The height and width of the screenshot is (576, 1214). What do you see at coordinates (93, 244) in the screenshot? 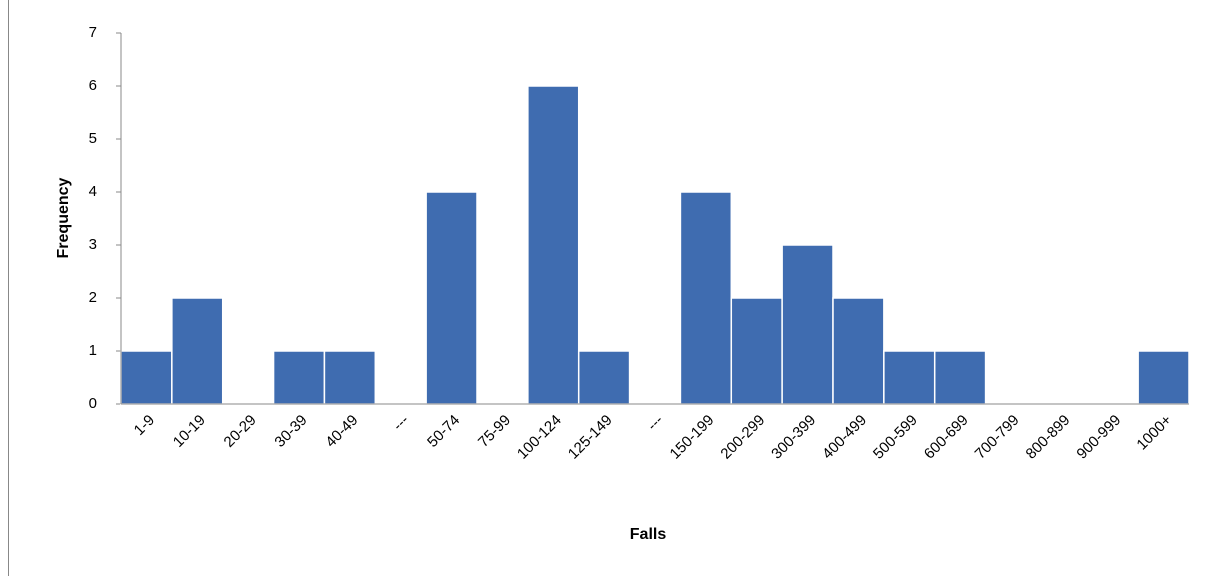
I see `y-tick-label: 3` at bounding box center [93, 244].